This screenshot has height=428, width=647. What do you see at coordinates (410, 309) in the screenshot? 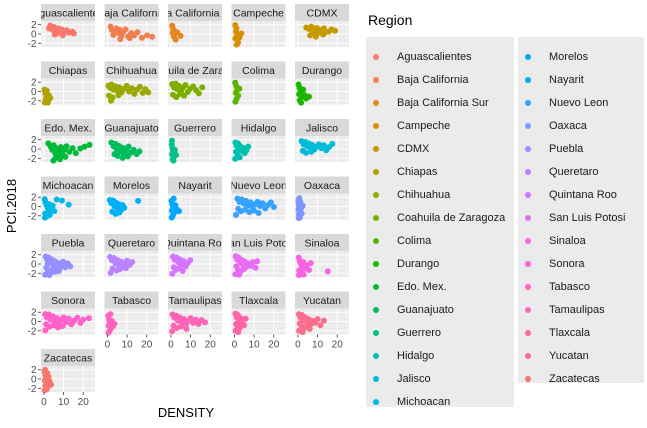
I see `legend-item: Guanajuato` at bounding box center [410, 309].